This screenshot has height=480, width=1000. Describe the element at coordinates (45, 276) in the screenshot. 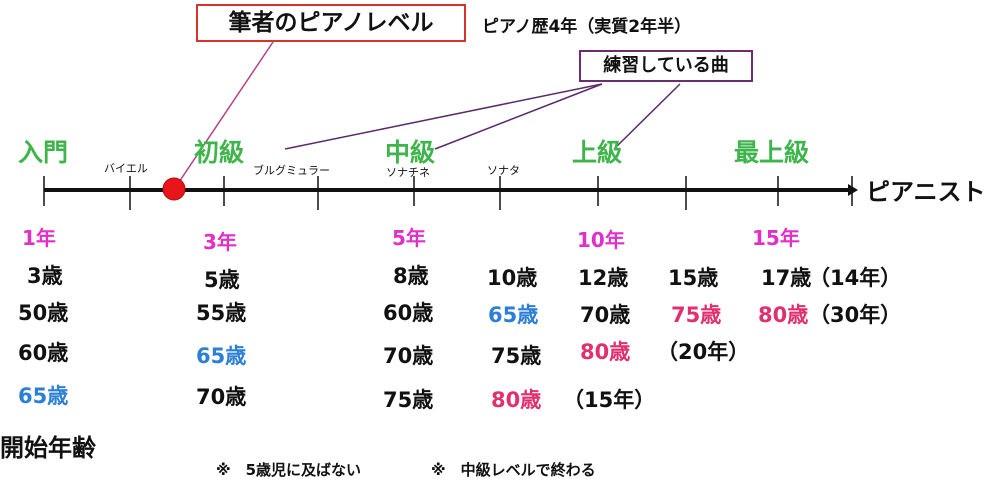

I see `age-cell: 3歳` at that location.